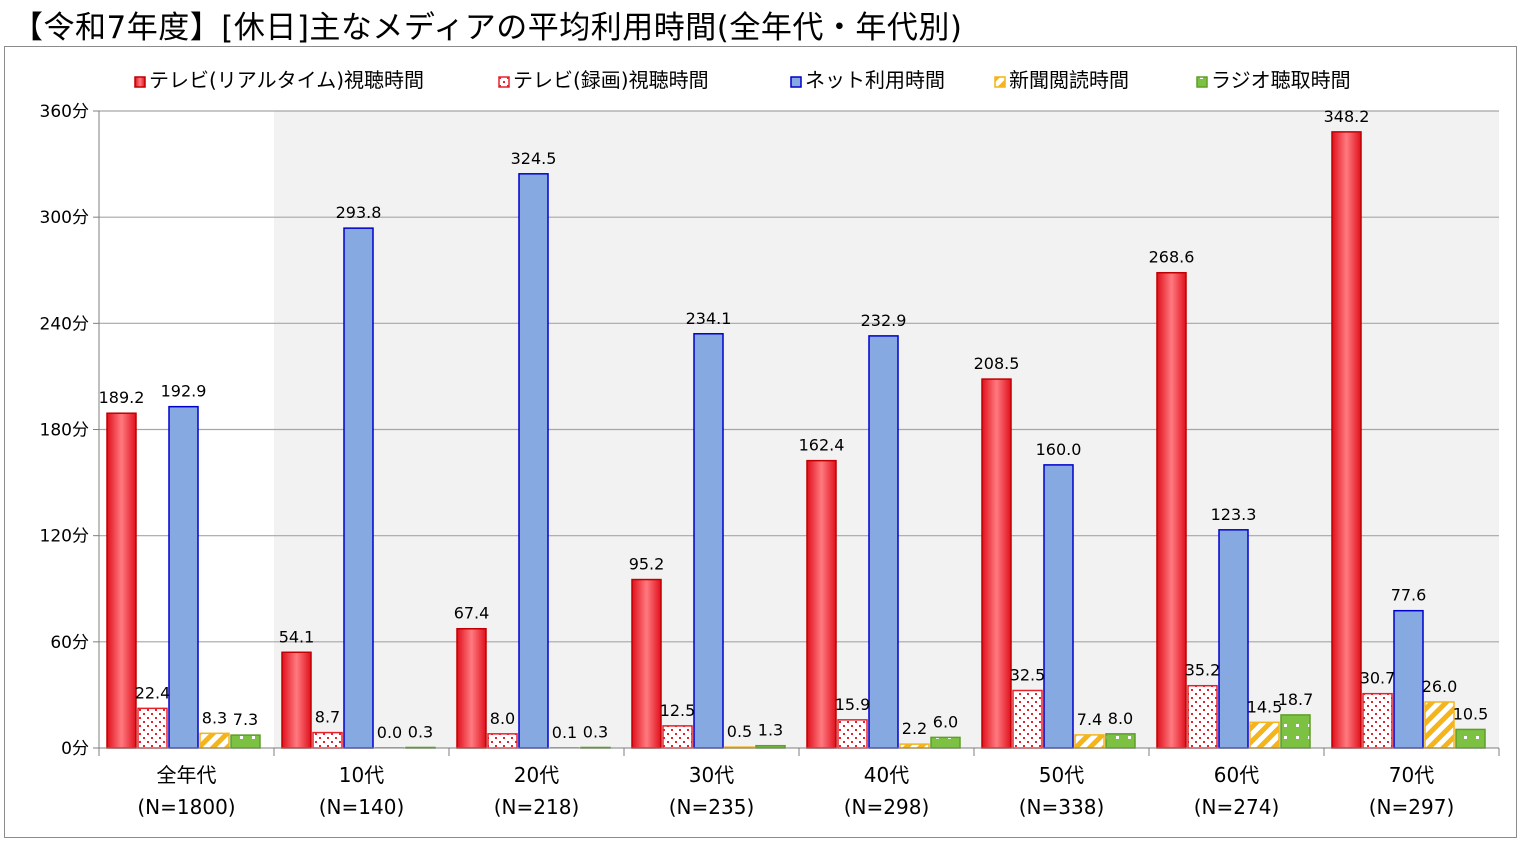  I want to click on data-label: 234.1, so click(709, 318).